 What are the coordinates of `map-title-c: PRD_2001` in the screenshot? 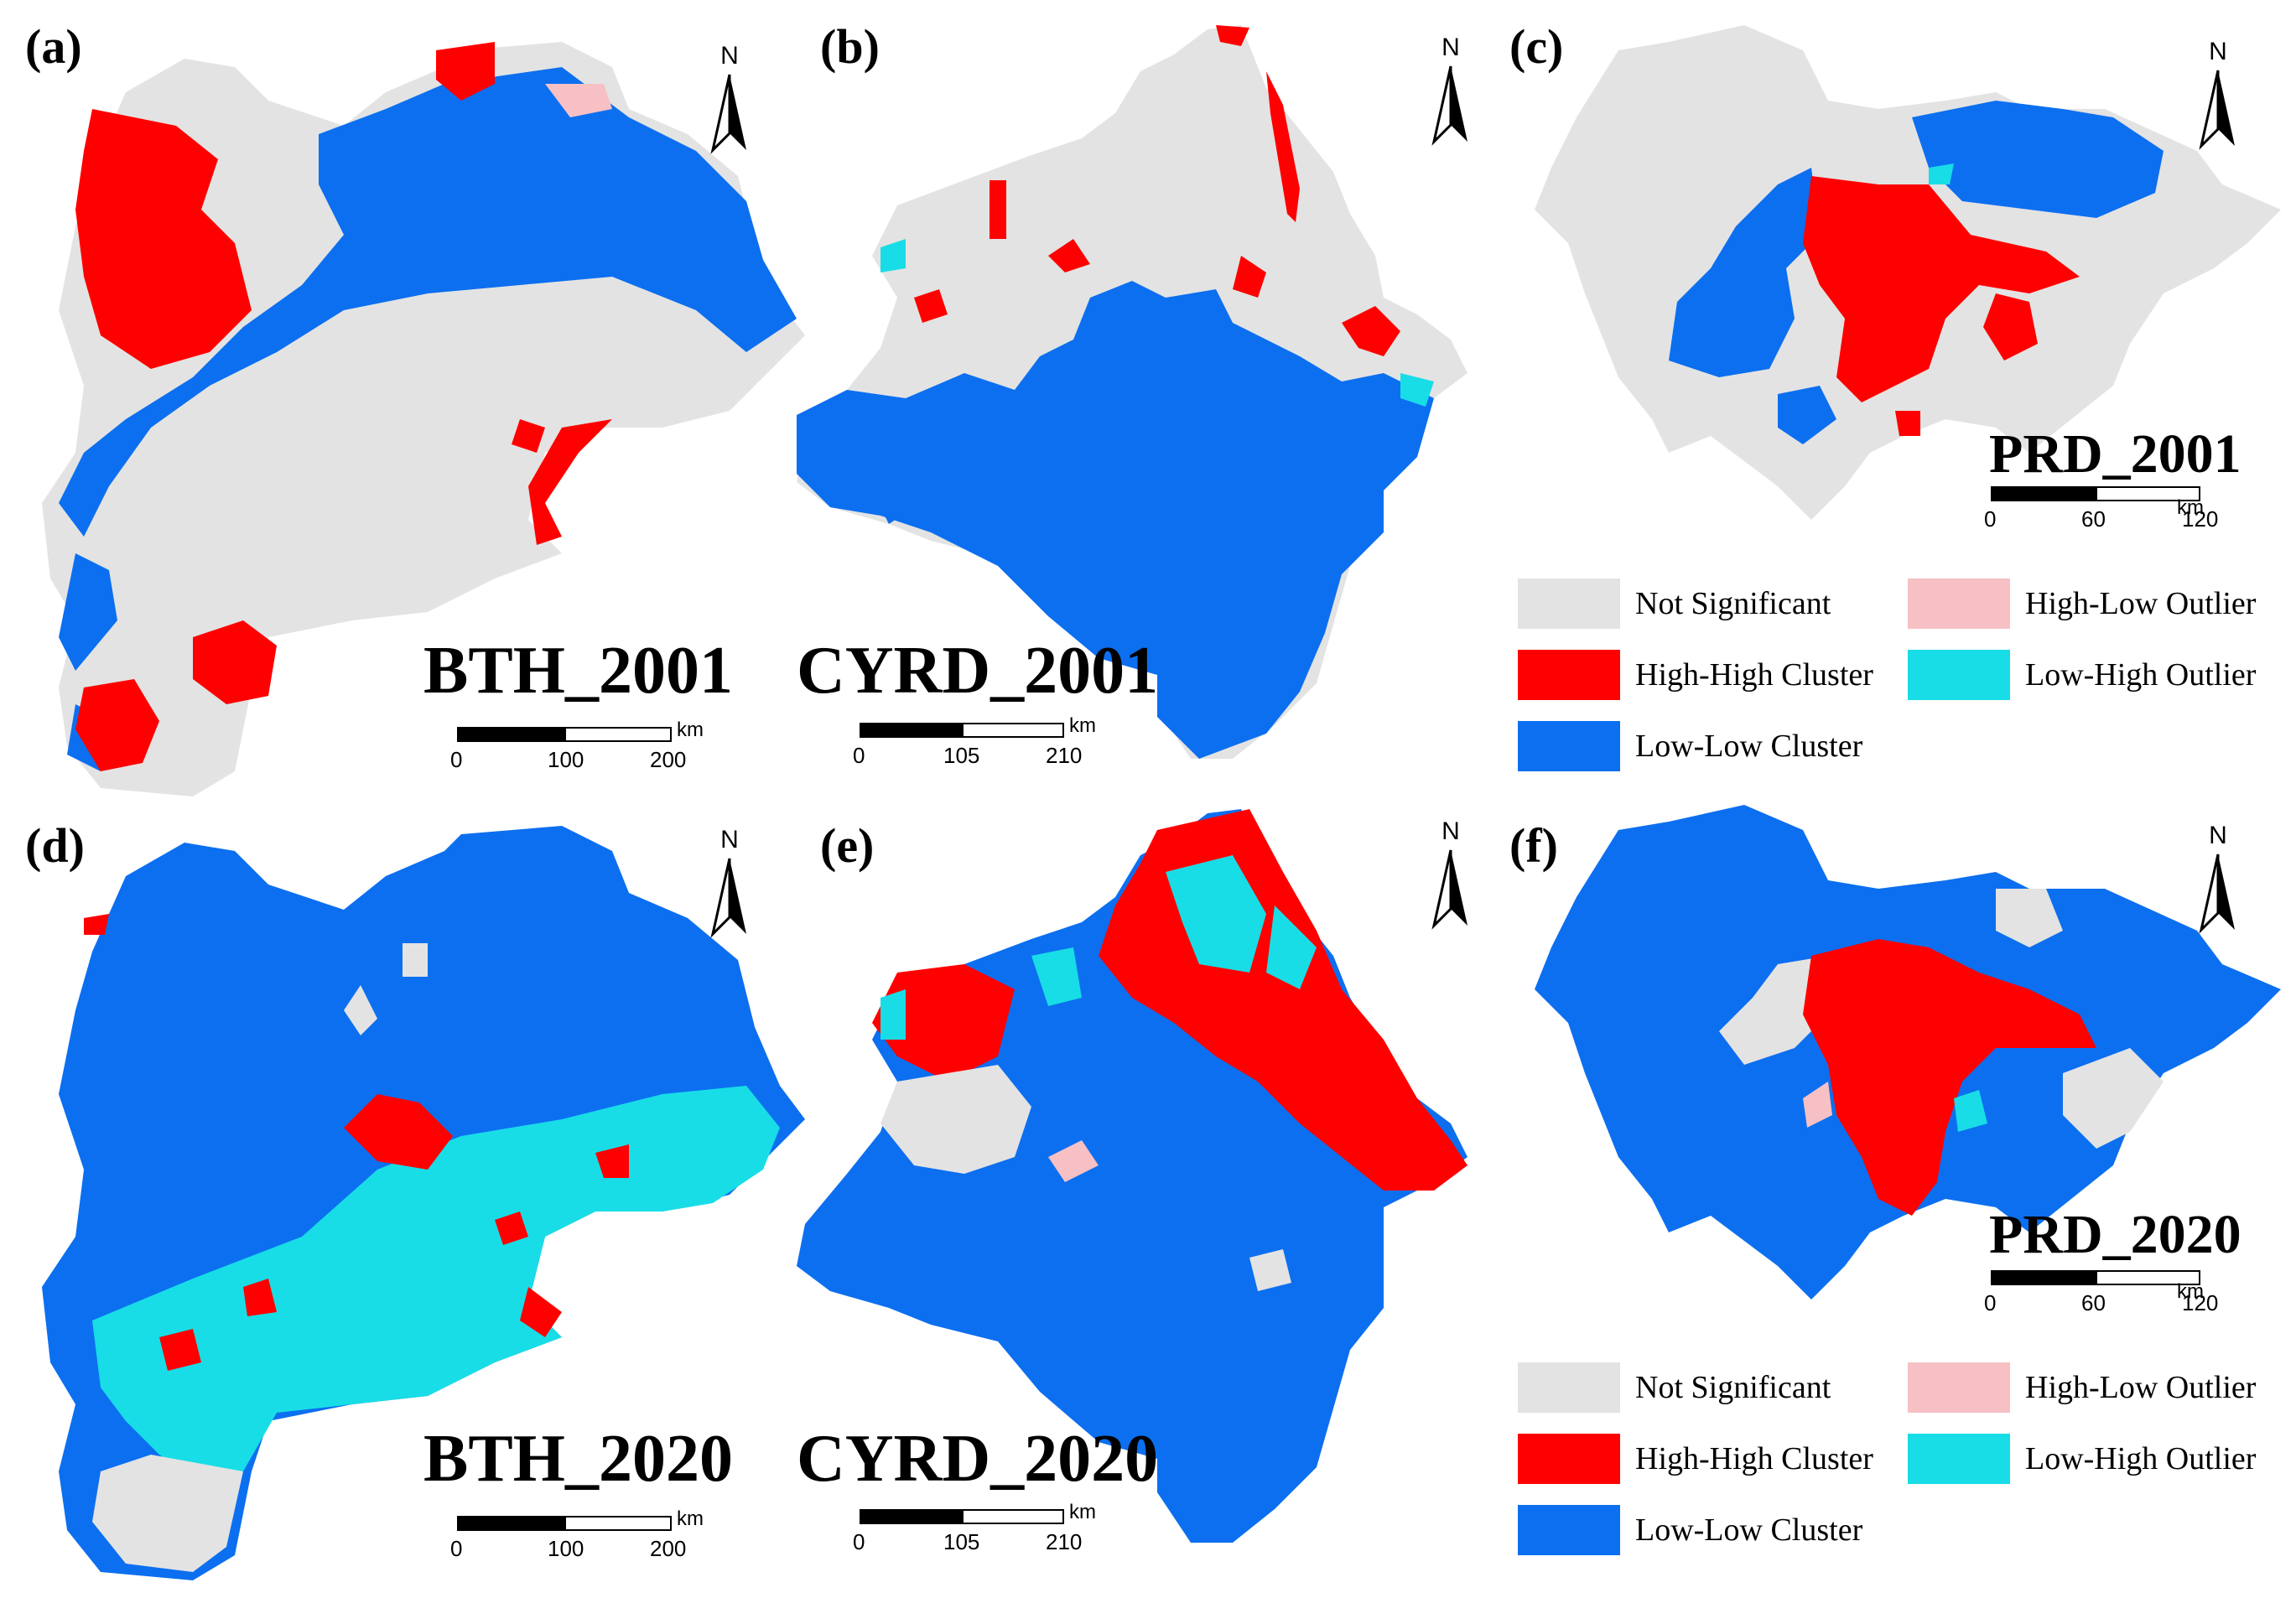 It's located at (2115, 454).